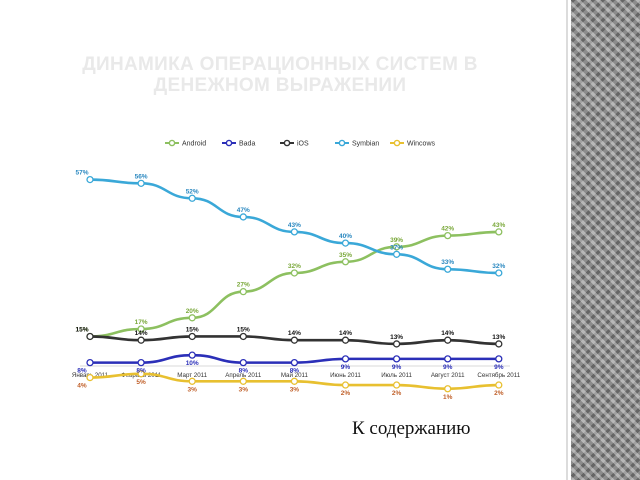 The height and width of the screenshot is (480, 640). I want to click on data-label: 35%, so click(345, 255).